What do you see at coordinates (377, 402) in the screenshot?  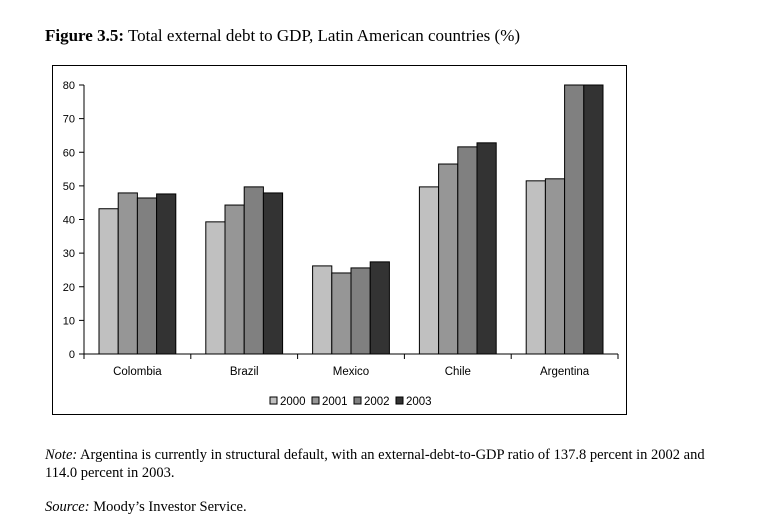 I see `legend-label: 2002` at bounding box center [377, 402].